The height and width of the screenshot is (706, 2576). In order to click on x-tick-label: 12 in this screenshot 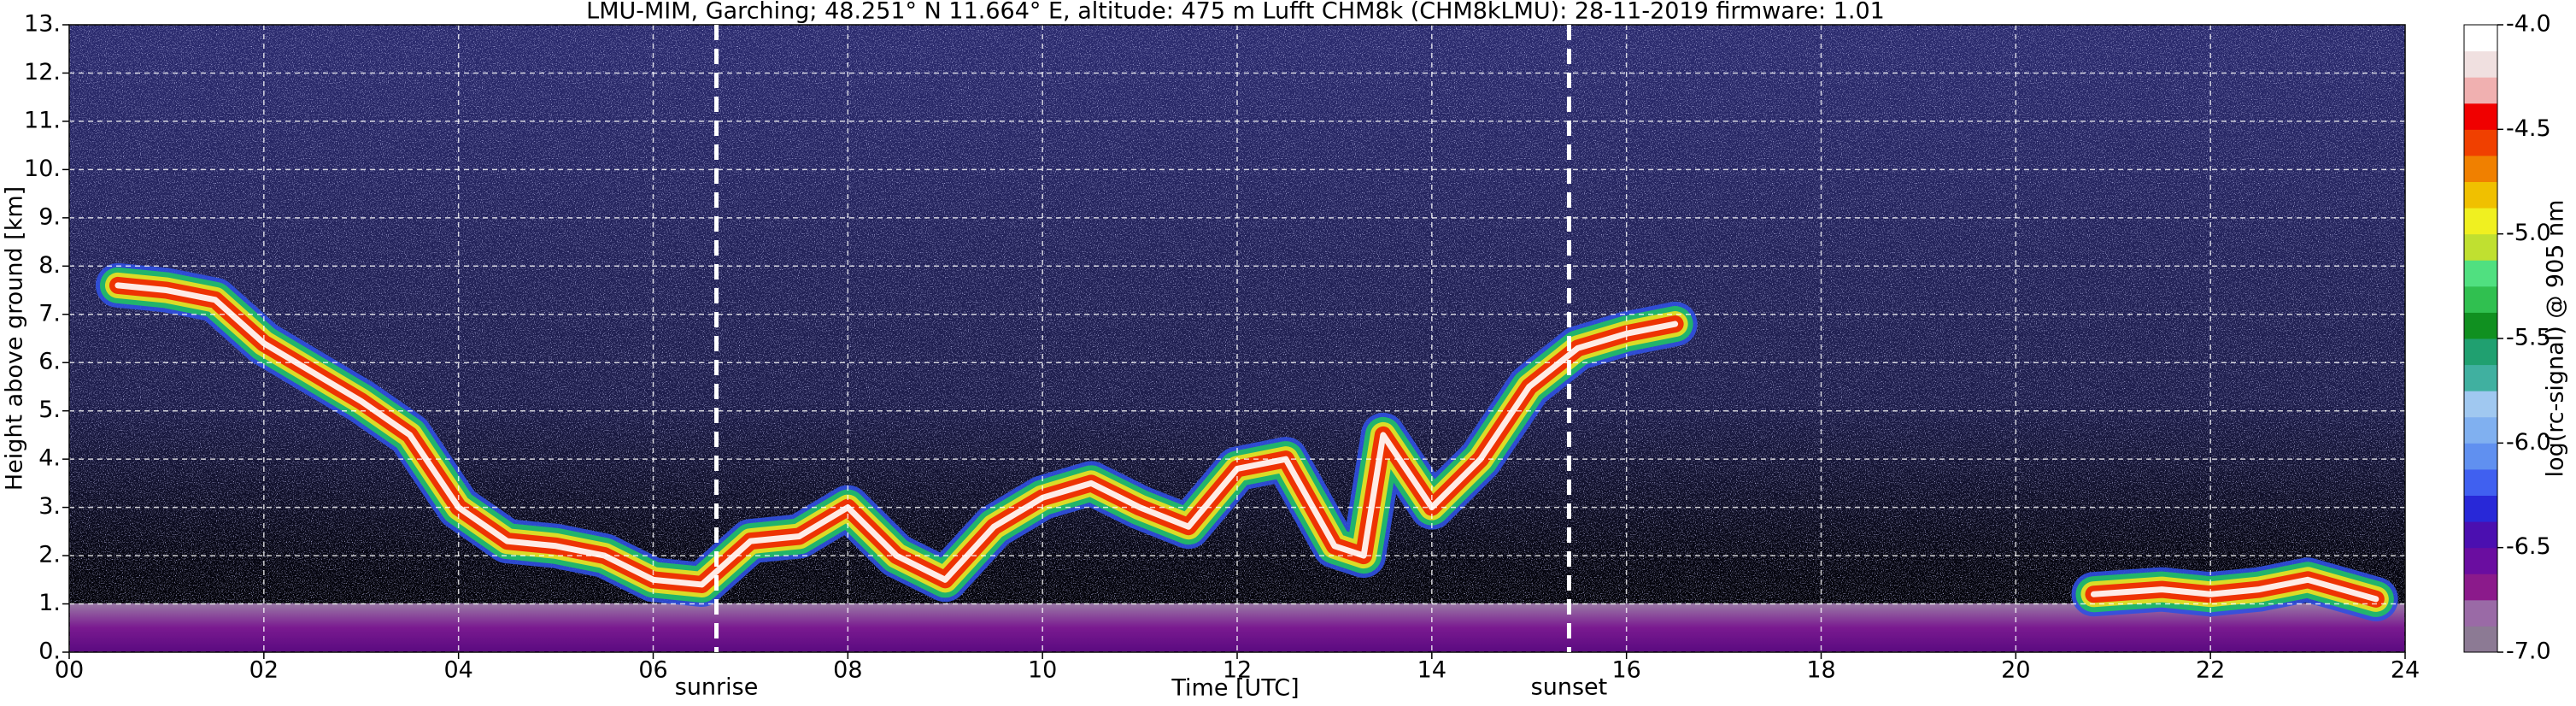, I will do `click(1237, 670)`.